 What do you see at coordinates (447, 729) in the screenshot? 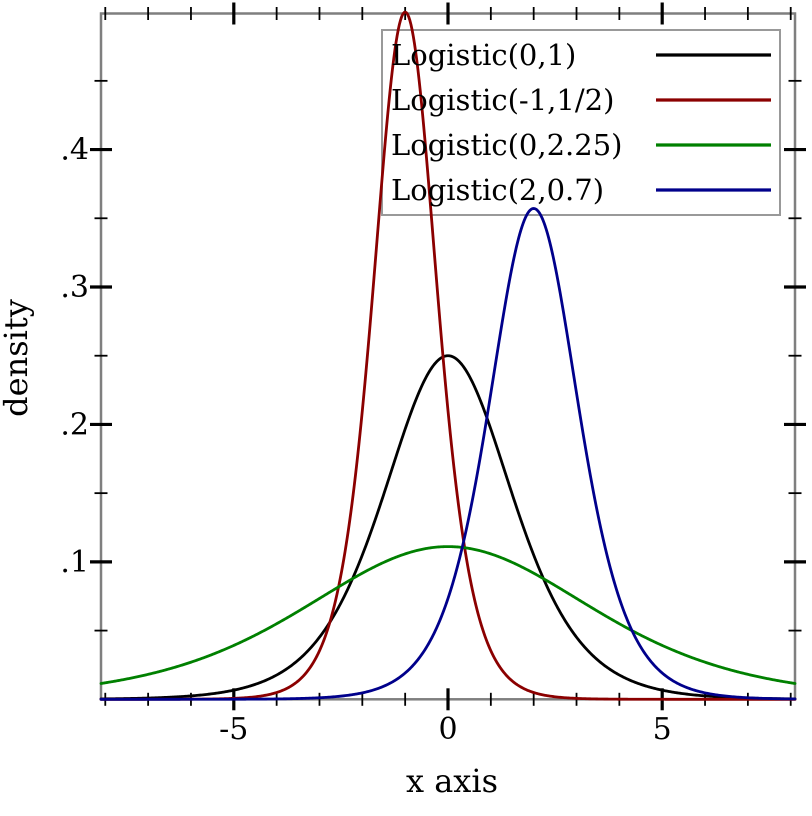
I see `x-tick-label: 0` at bounding box center [447, 729].